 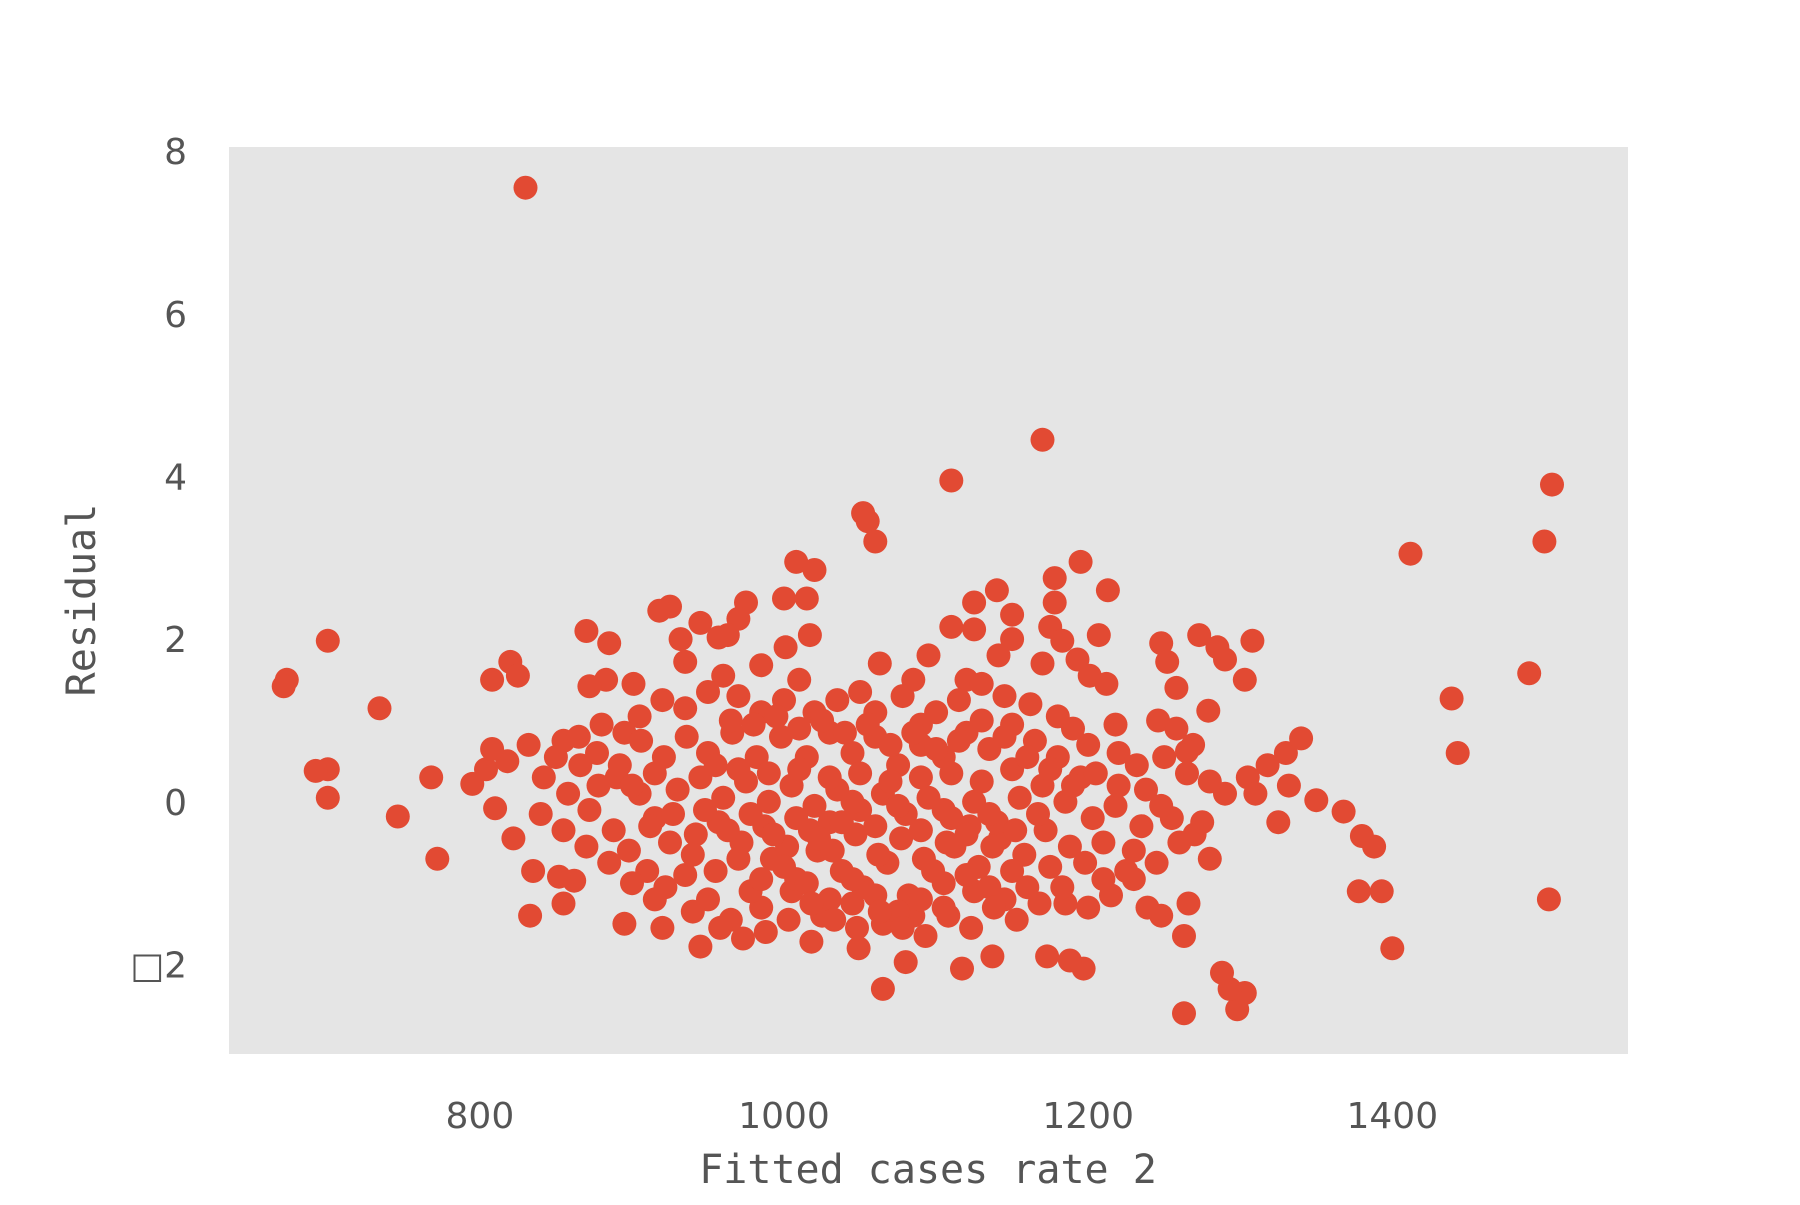 What do you see at coordinates (784, 1116) in the screenshot?
I see `x-tick-label: 1000` at bounding box center [784, 1116].